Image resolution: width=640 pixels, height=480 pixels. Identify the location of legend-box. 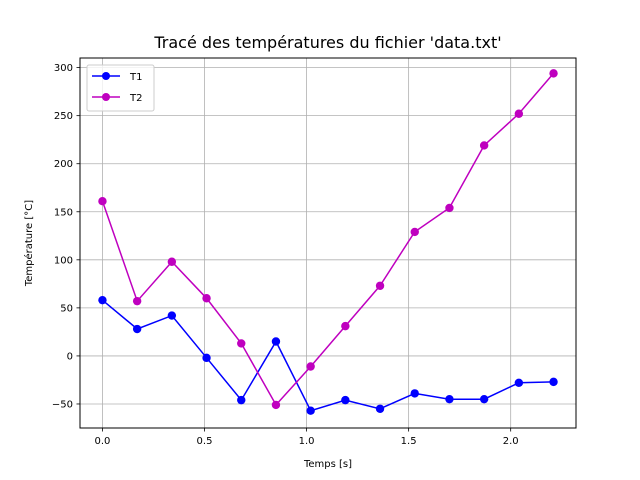
(120, 88).